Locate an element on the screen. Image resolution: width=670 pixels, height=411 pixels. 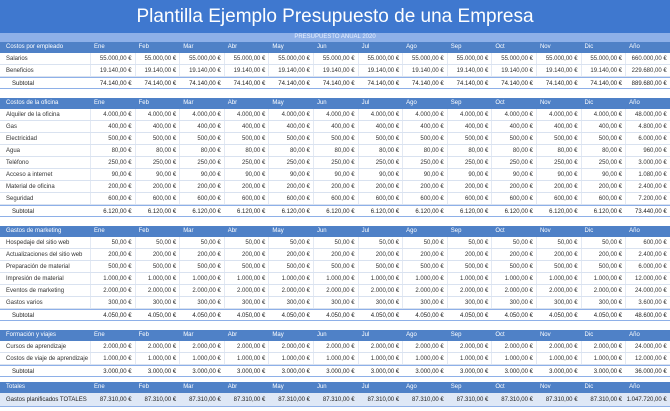
amount-cell: 74.140,00 € is located at coordinates (338, 84).